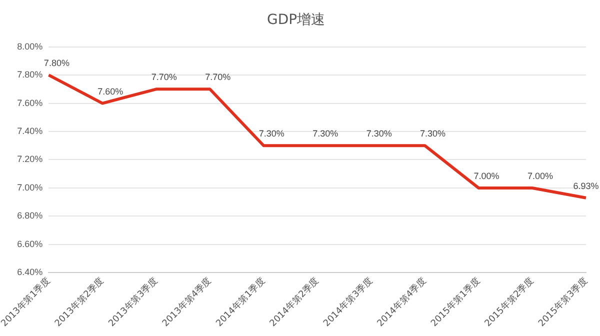 Image resolution: width=600 pixels, height=336 pixels. What do you see at coordinates (30, 131) in the screenshot?
I see `y-tick-label: 7.40%` at bounding box center [30, 131].